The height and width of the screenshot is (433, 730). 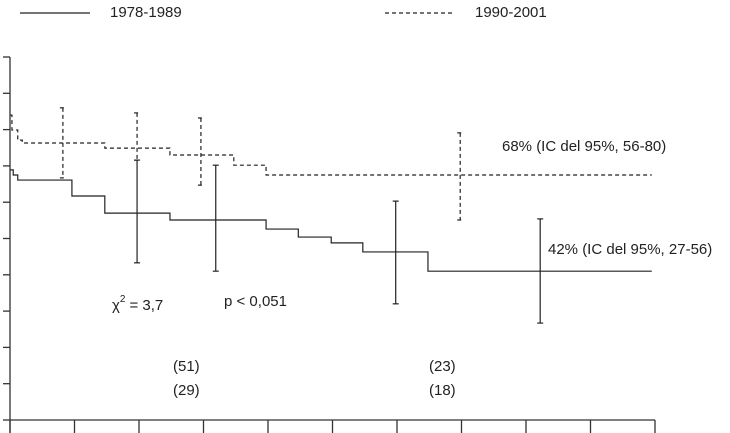 What do you see at coordinates (442, 366) in the screenshot?
I see `risk-count: (23)` at bounding box center [442, 366].